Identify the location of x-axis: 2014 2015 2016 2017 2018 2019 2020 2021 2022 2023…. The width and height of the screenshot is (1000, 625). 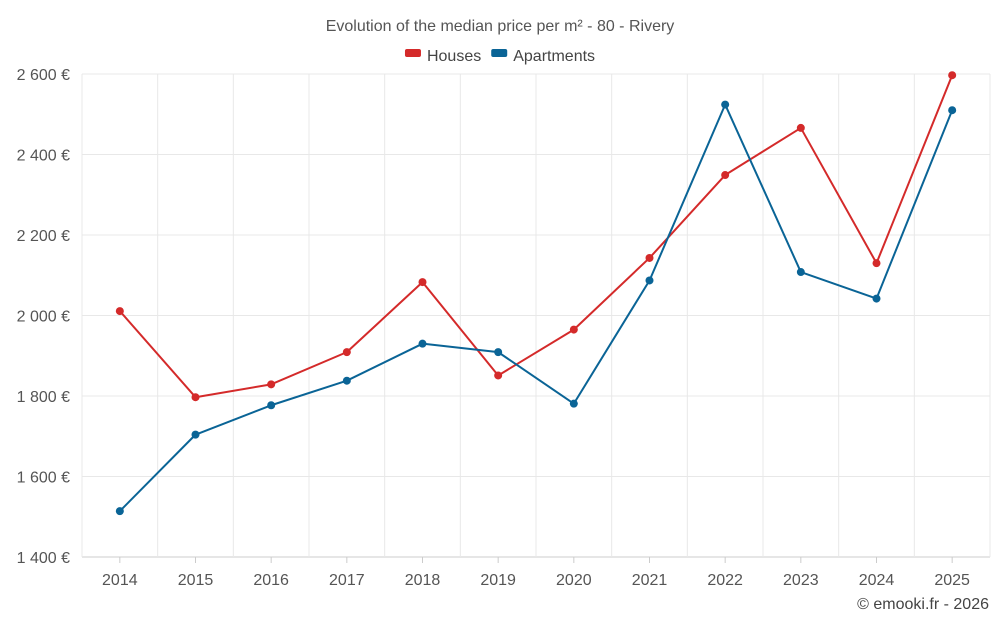
(536, 573).